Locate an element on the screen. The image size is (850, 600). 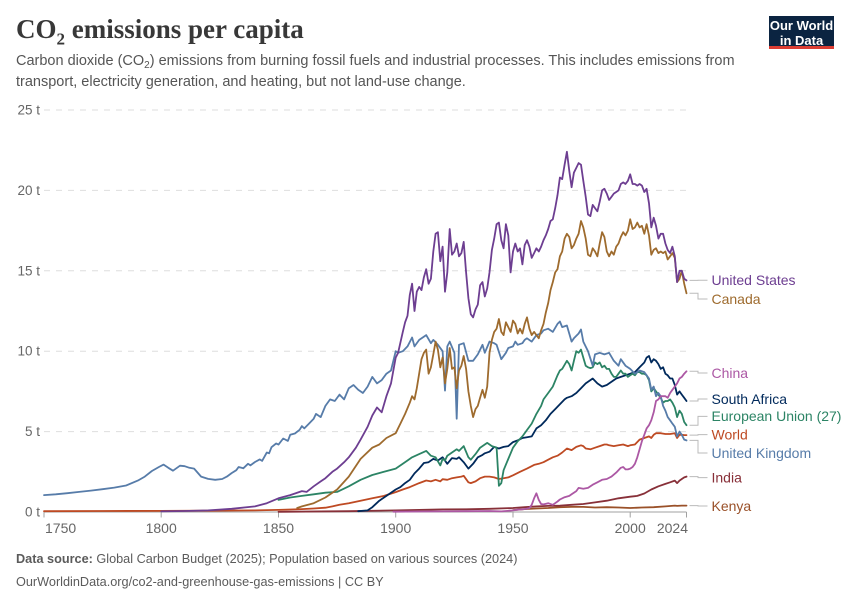
svg-text: 10 t is located at coordinates (28, 351).